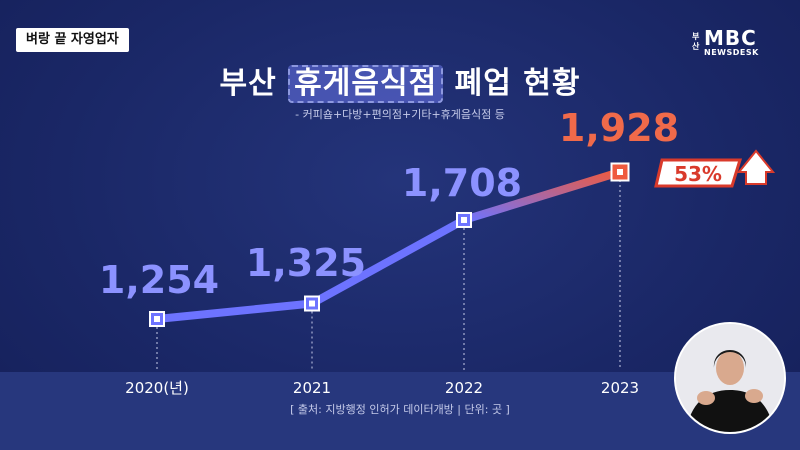  Describe the element at coordinates (756, 167) in the screenshot. I see `up-arrow-icon` at that location.